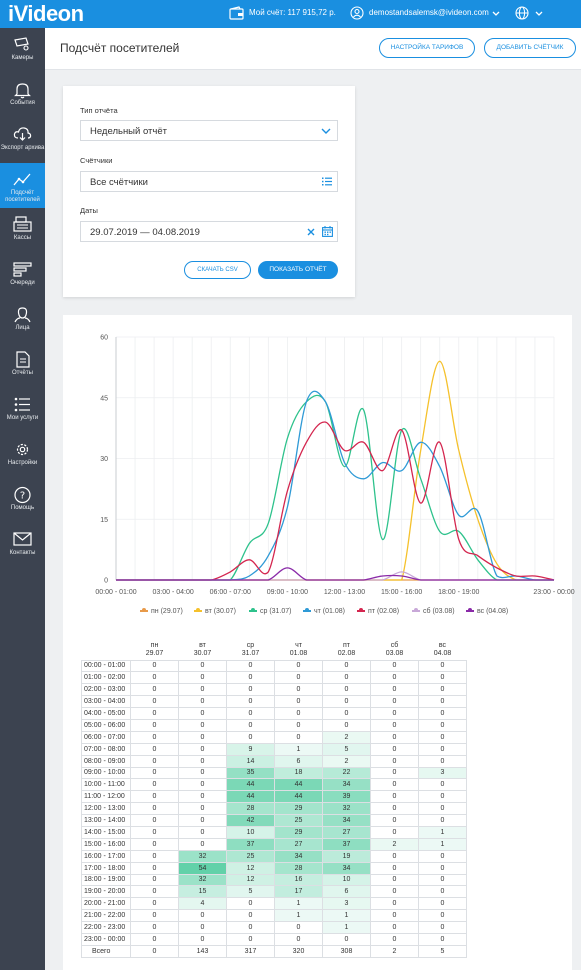 Image resolution: width=581 pixels, height=970 pixels. What do you see at coordinates (99, 110) in the screenshot?
I see `report-type-label: Тип отчёта` at bounding box center [99, 110].